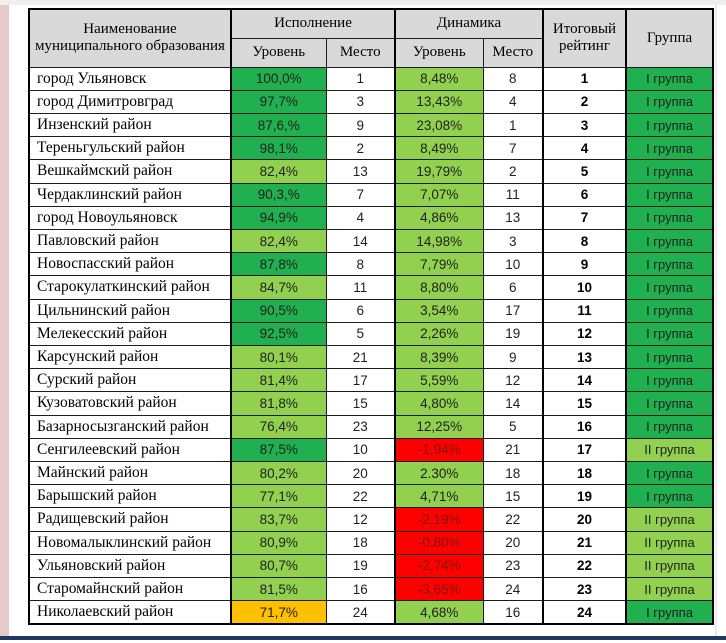  Describe the element at coordinates (360, 78) in the screenshot. I see `execution-place: 1` at that location.